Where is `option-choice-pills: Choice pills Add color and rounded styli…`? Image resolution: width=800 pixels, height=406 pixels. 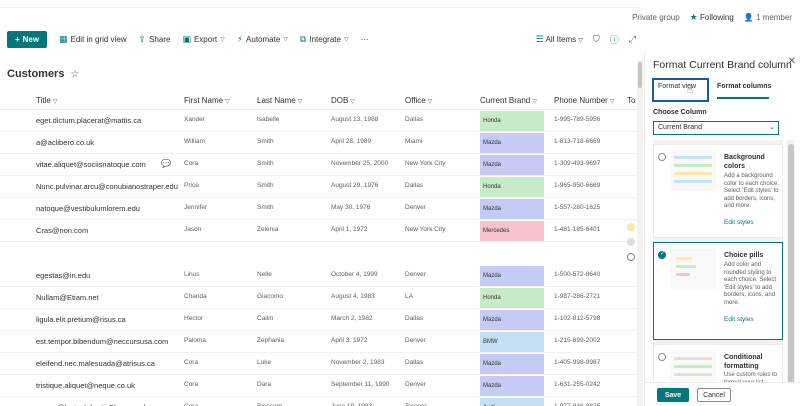
option-choice-pills: Choice pills Add color and rounded styli… is located at coordinates (718, 291).